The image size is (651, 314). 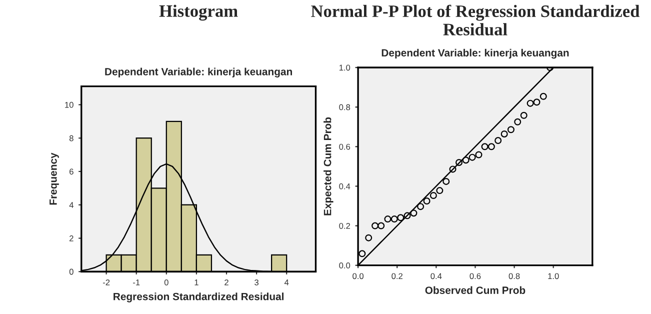 I want to click on chart-title: Histogram, so click(x=198, y=12).